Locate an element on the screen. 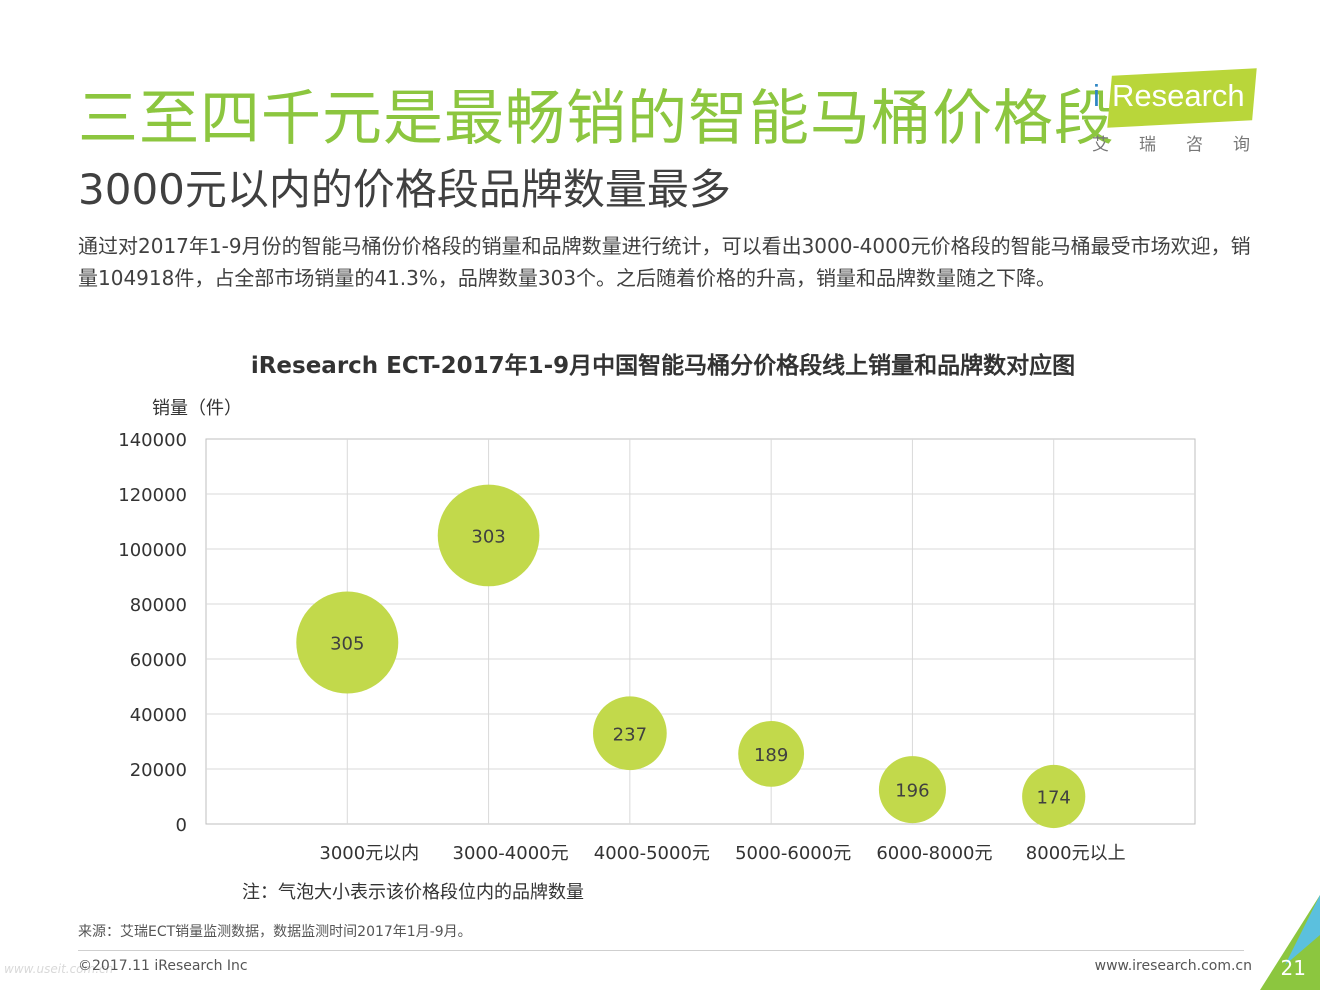  y-tick-label: 60000 is located at coordinates (158, 660).